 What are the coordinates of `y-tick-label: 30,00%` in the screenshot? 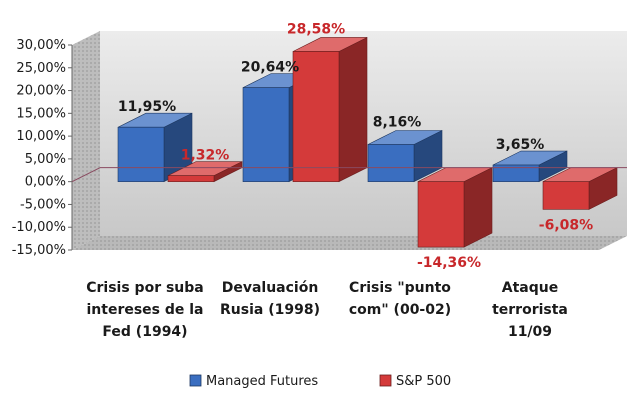 It's located at (41, 45).